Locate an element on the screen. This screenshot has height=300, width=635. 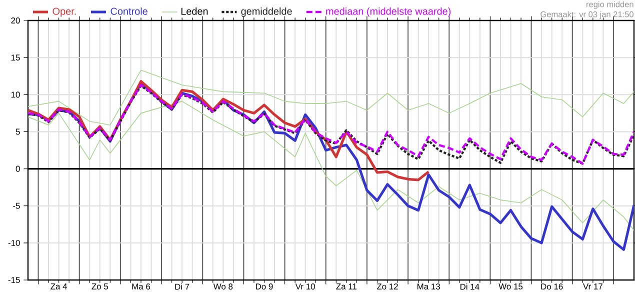
x-tick-label: Ma 6 is located at coordinates (141, 287).